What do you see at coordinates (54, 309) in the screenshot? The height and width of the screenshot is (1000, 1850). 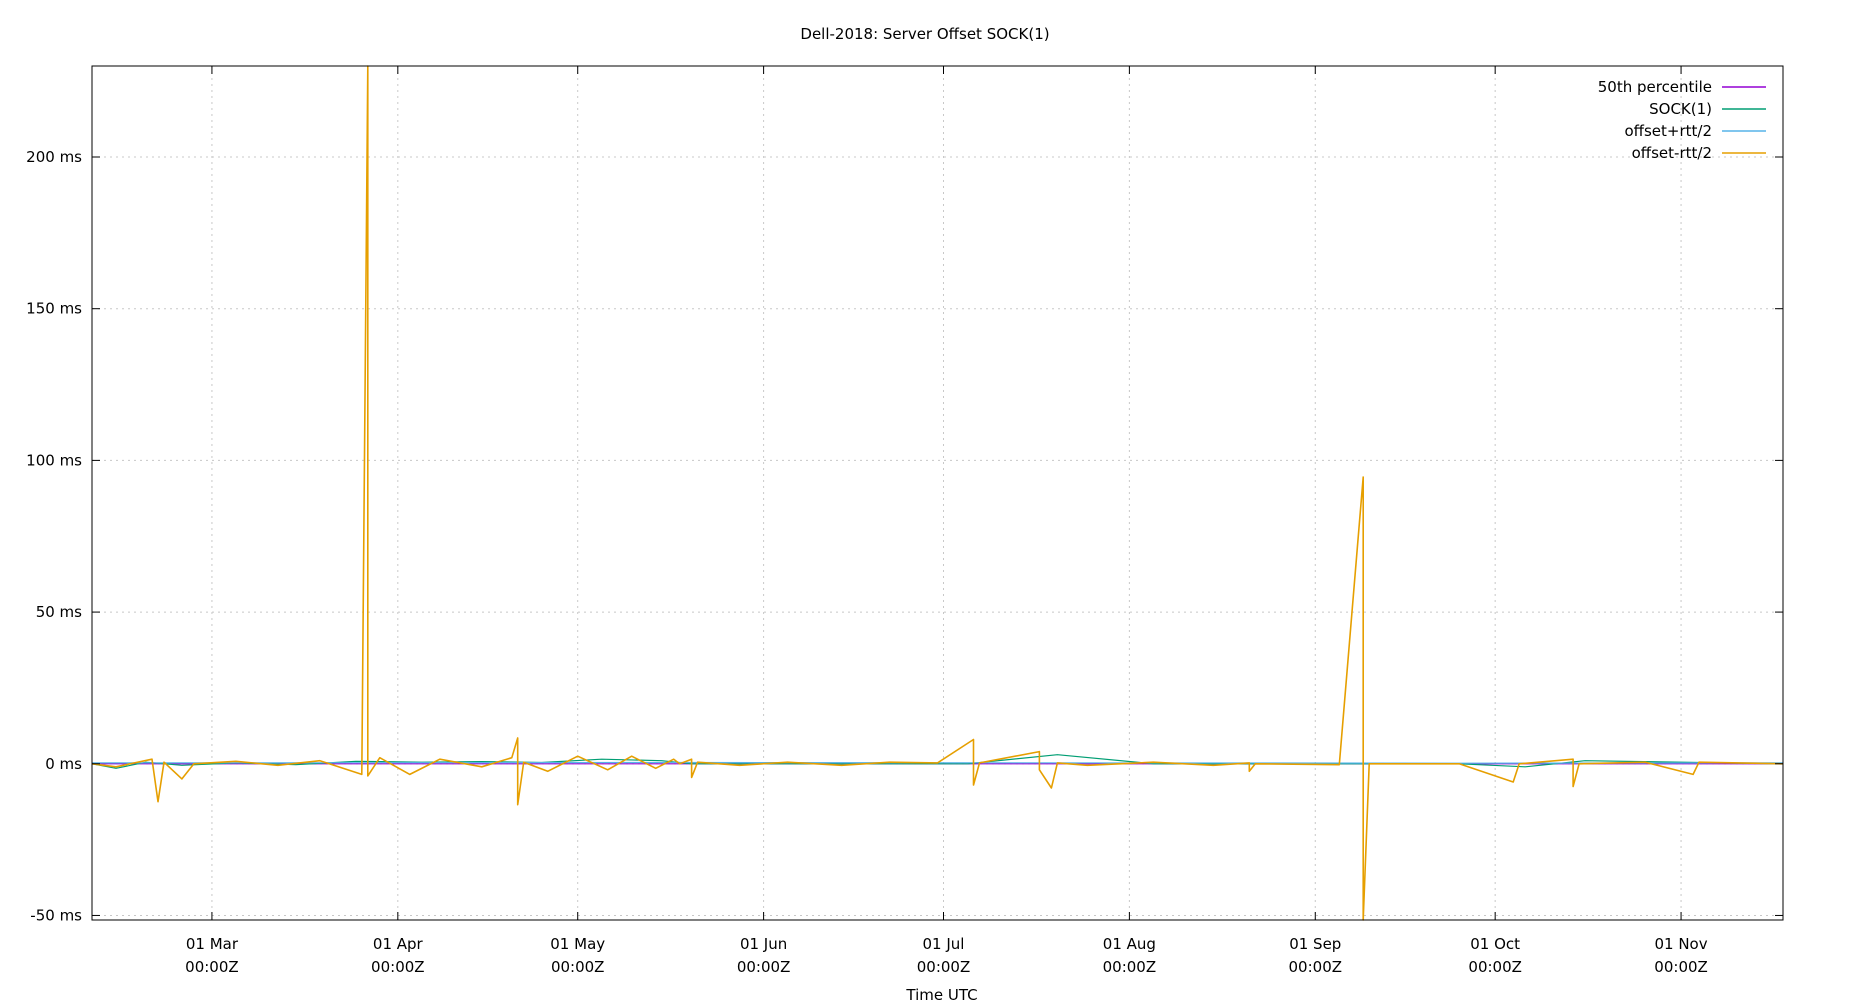 I see `y-tick-label: 150 ms` at bounding box center [54, 309].